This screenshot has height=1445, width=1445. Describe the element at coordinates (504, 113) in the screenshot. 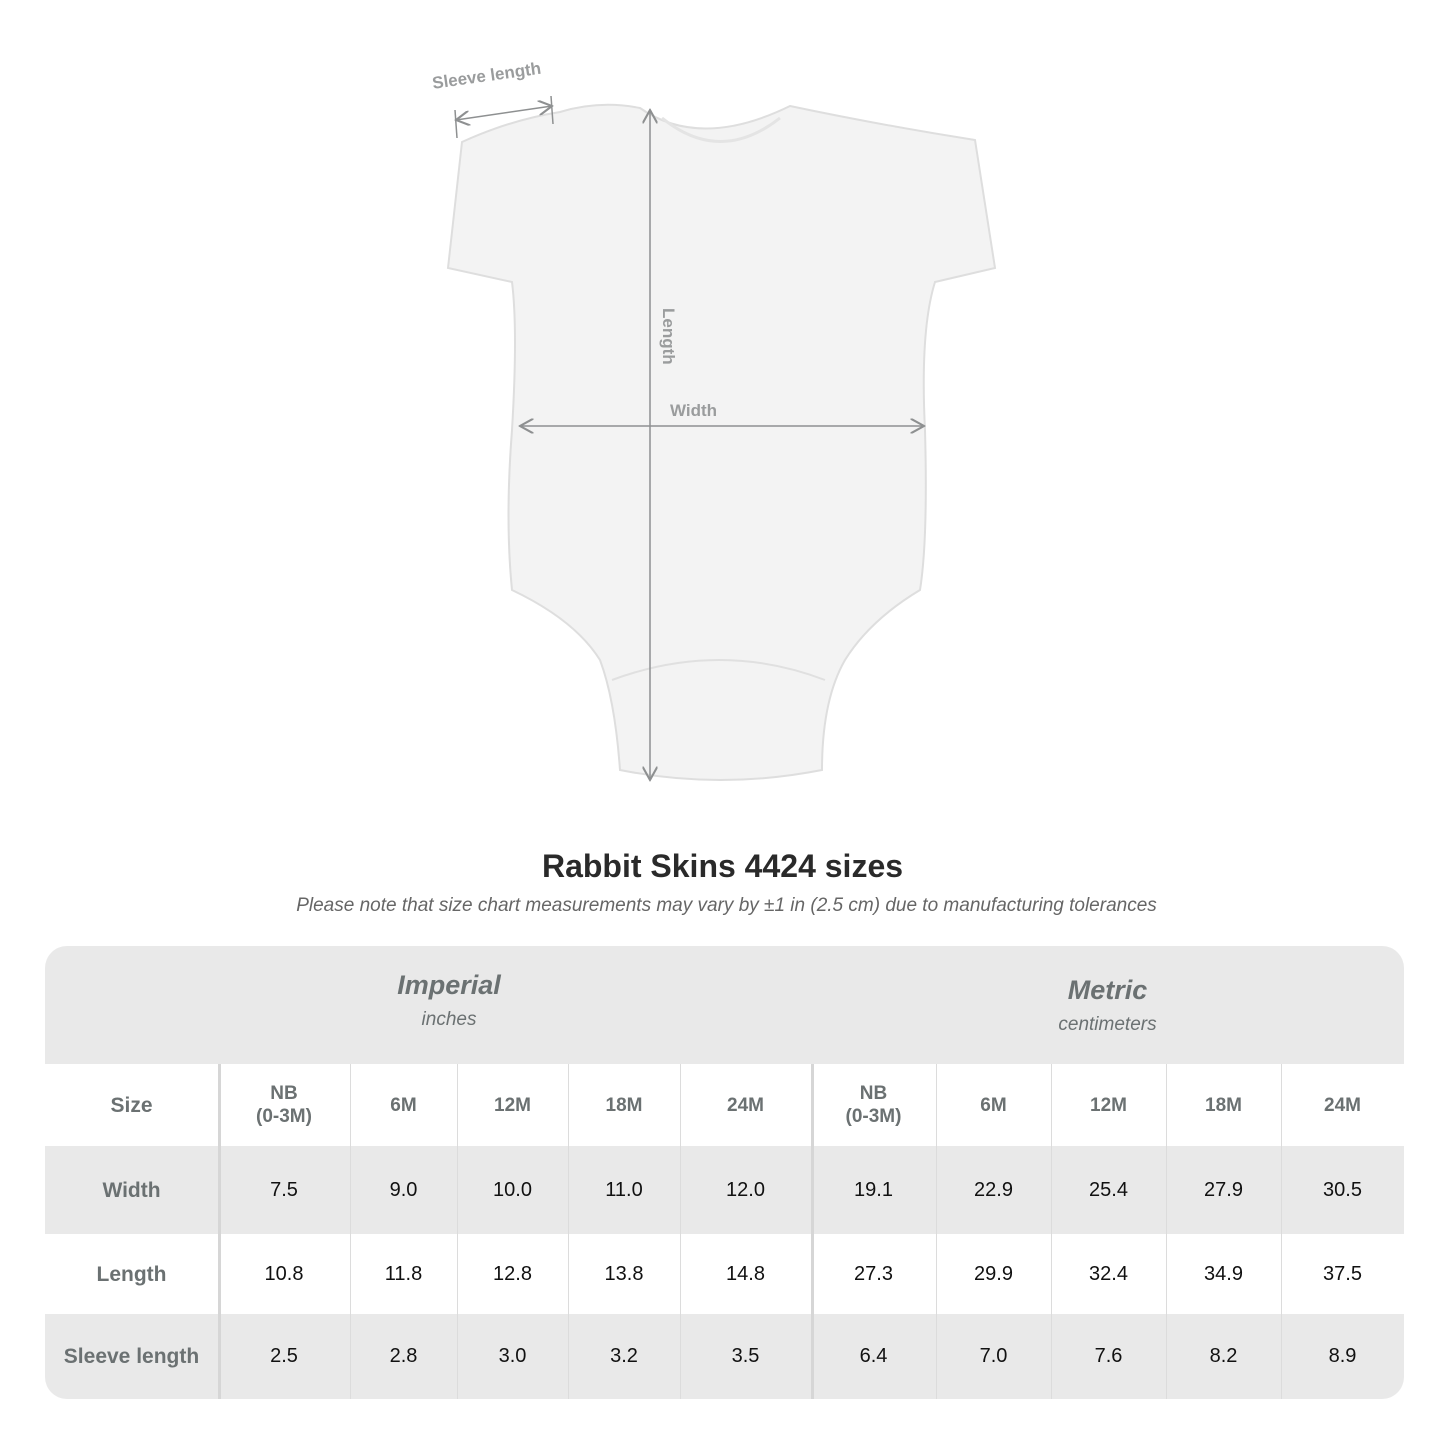

I see `sleeve-measure-line` at that location.